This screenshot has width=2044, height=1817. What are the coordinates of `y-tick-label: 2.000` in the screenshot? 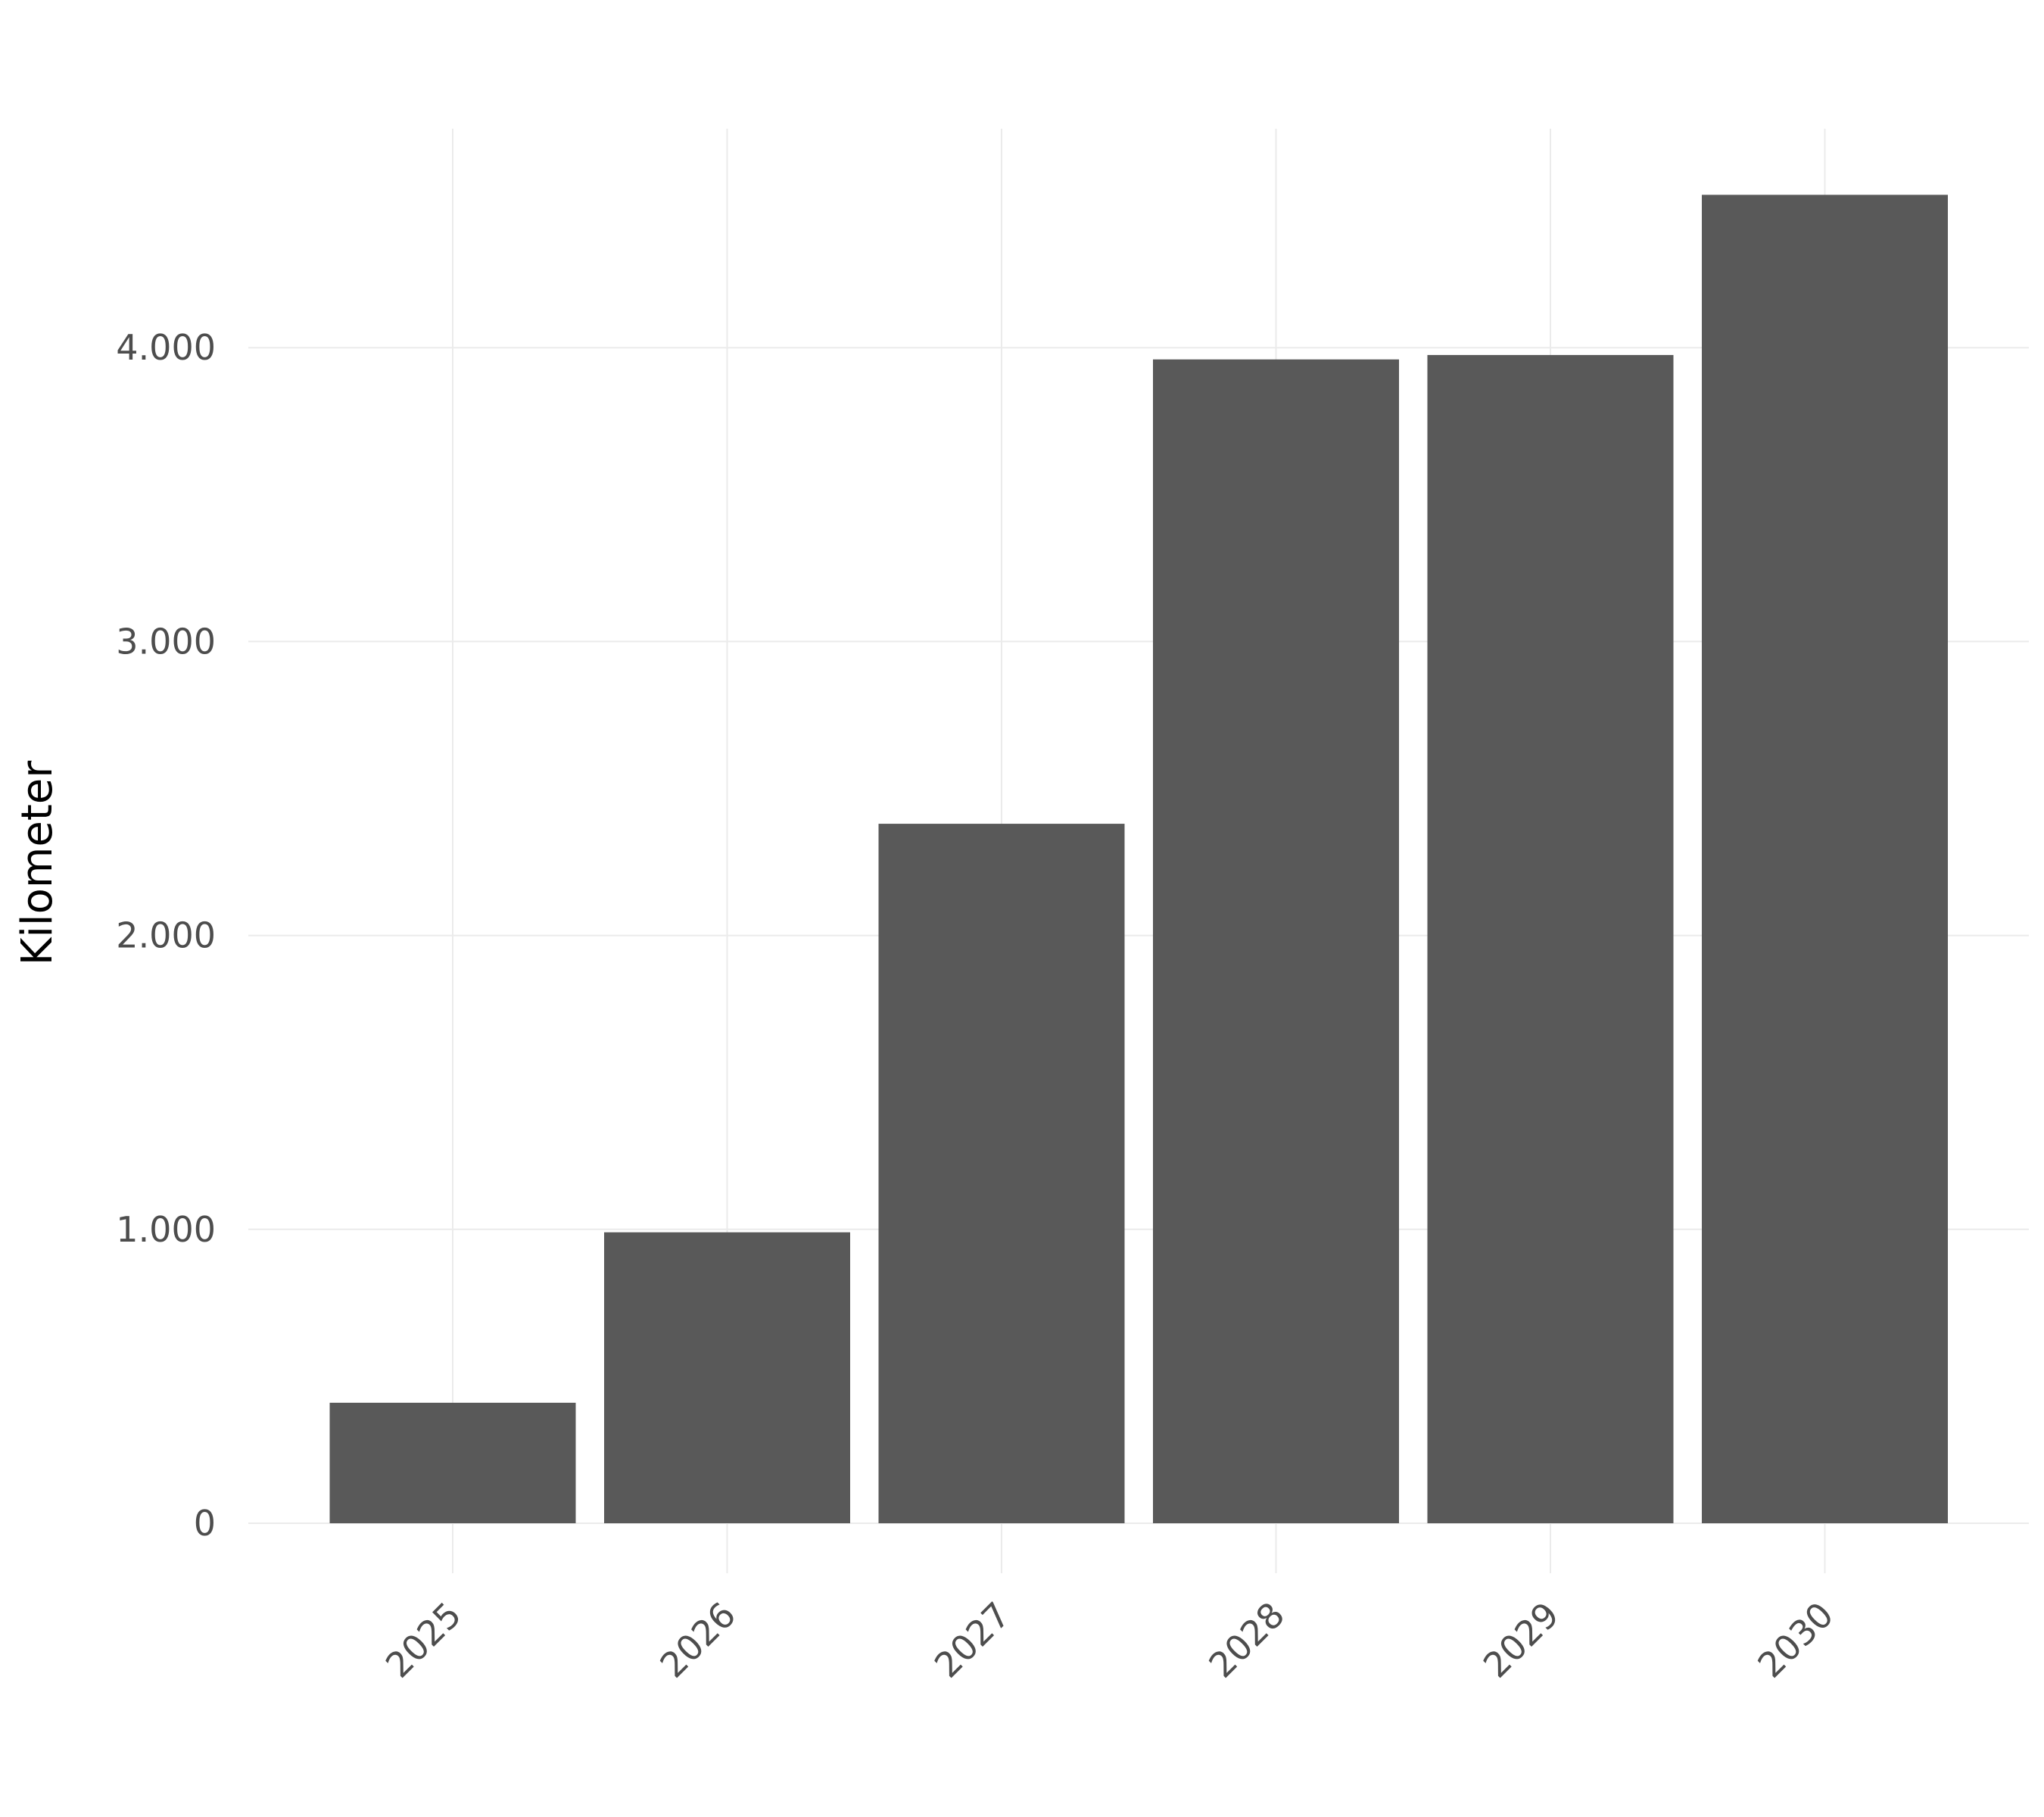 It's located at (166, 935).